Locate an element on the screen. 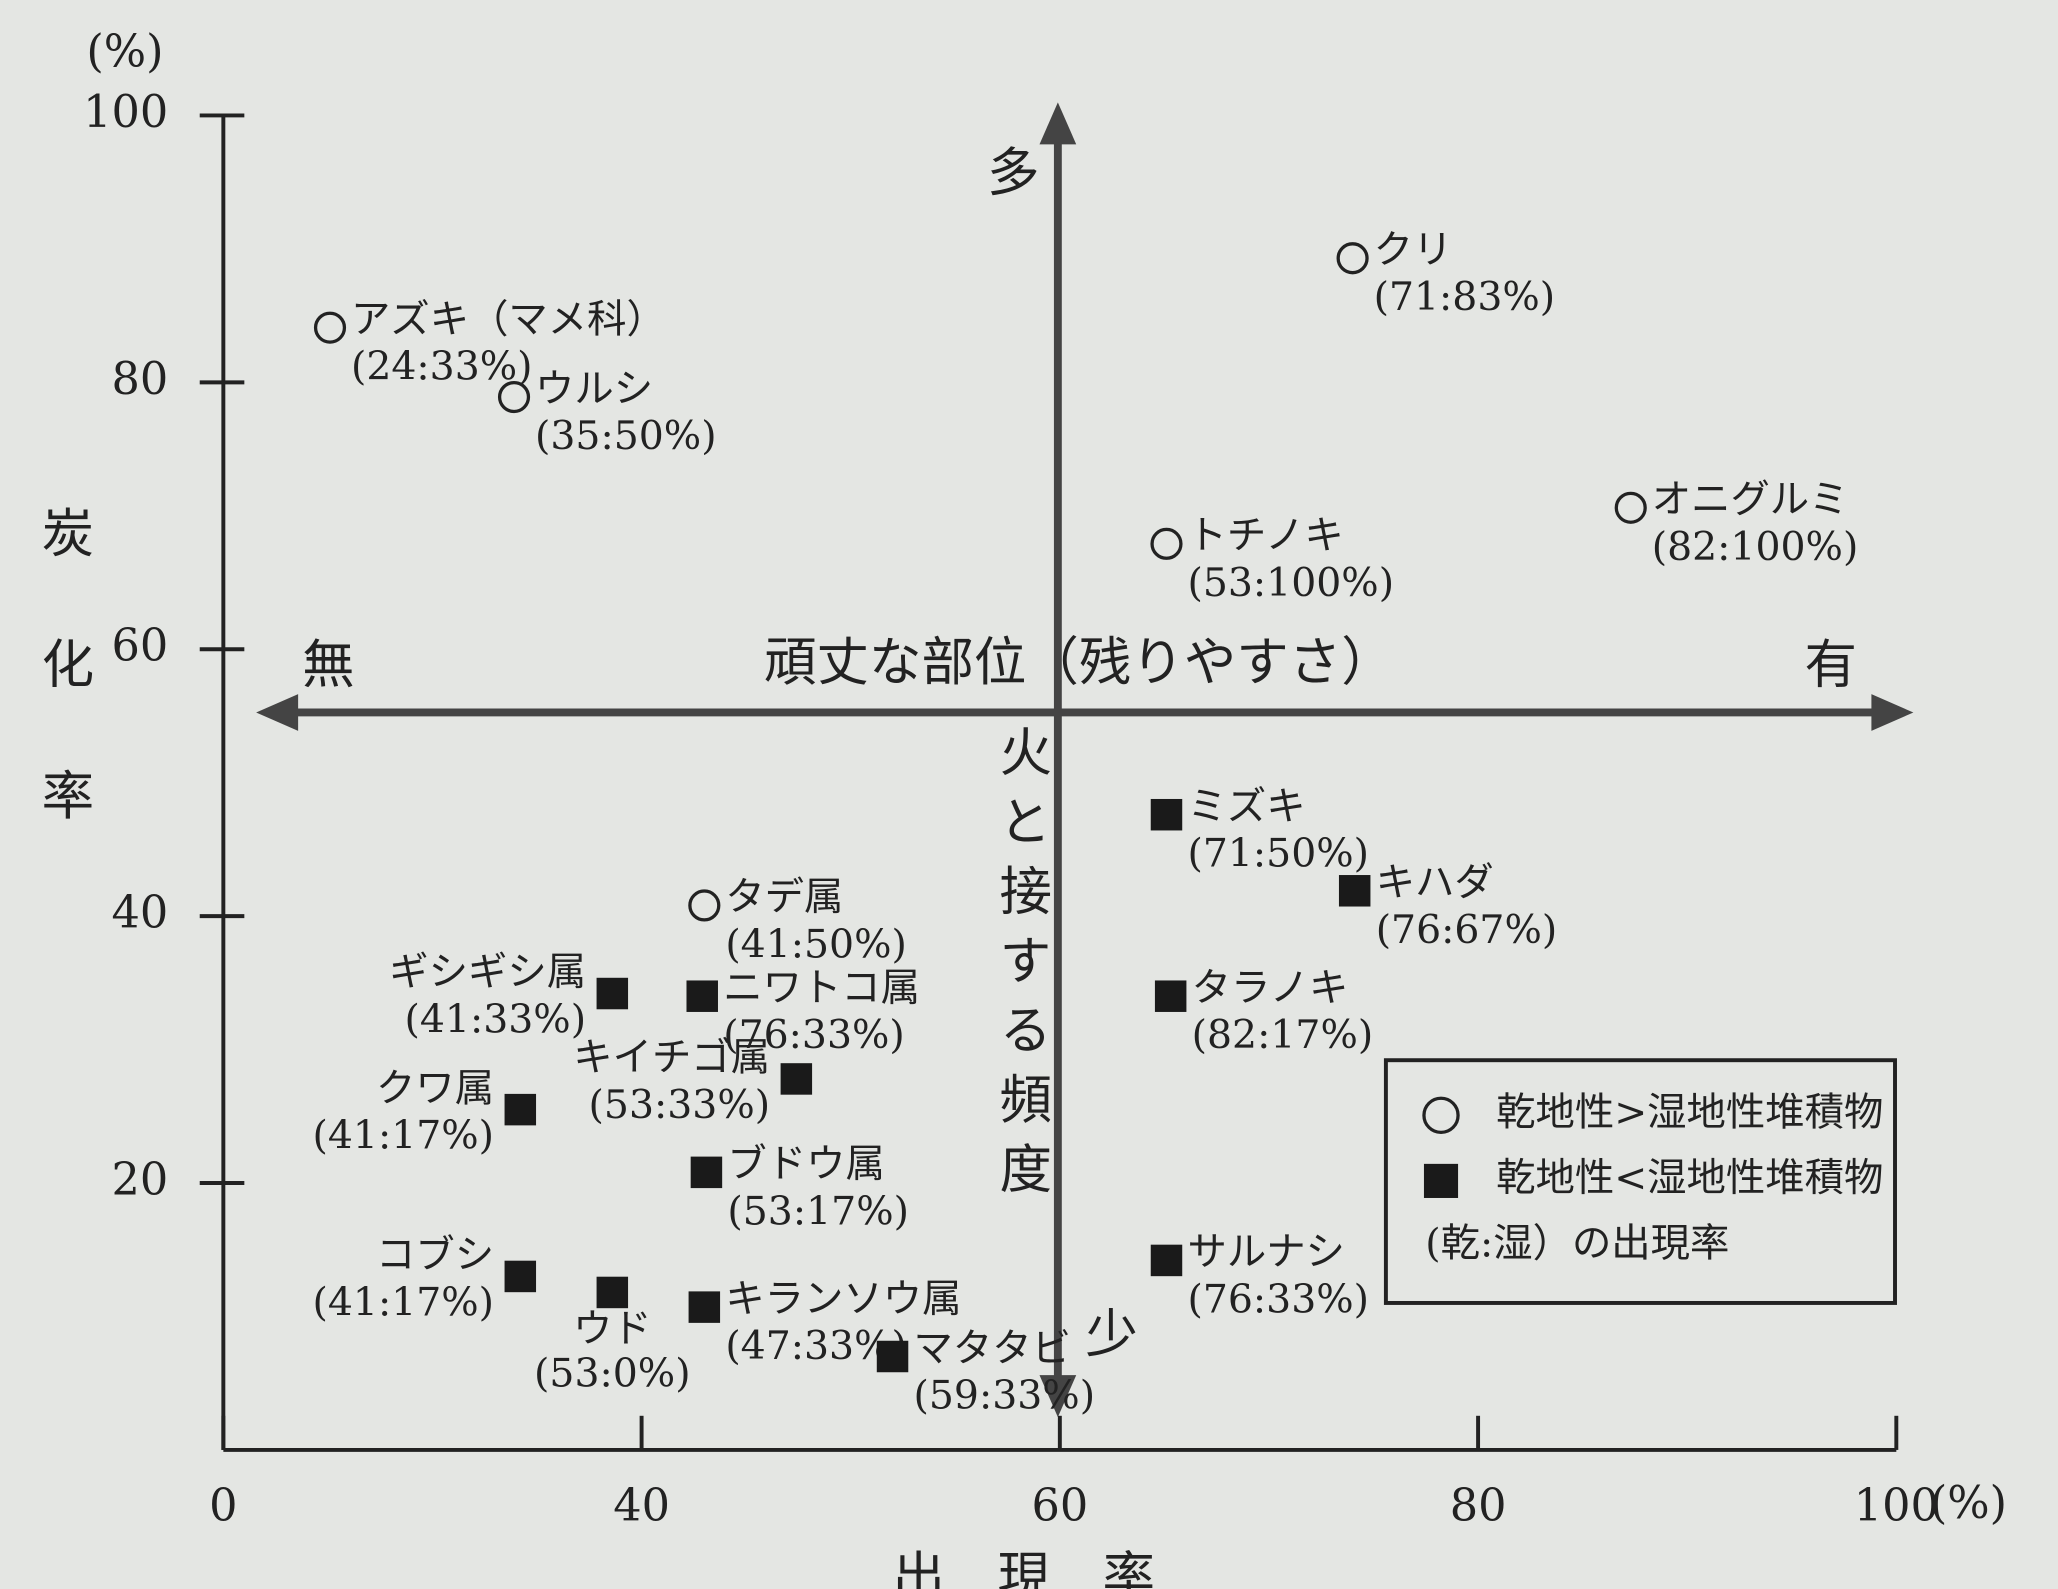  annotation: 少 is located at coordinates (1111, 1334).